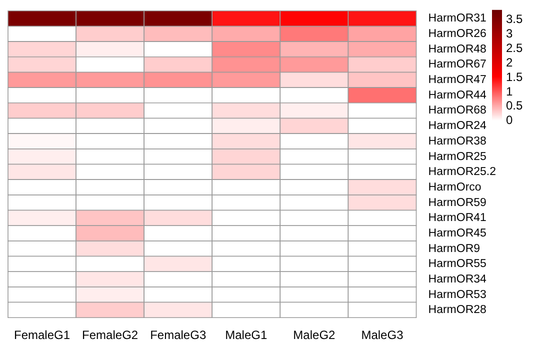 The height and width of the screenshot is (346, 550). What do you see at coordinates (457, 233) in the screenshot?
I see `y-tick-label: HarmOR45` at bounding box center [457, 233].